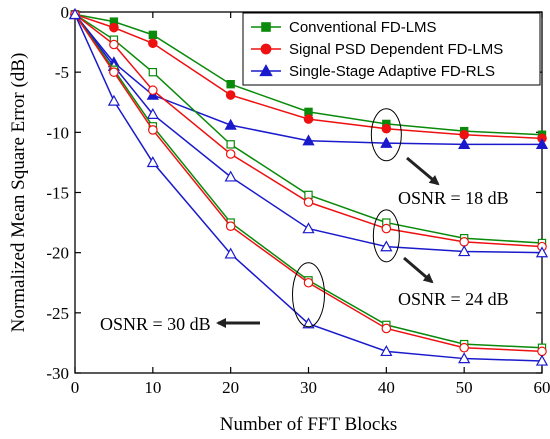 This screenshot has width=550, height=439. What do you see at coordinates (57, 132) in the screenshot?
I see `y-tick-label: -10` at bounding box center [57, 132].